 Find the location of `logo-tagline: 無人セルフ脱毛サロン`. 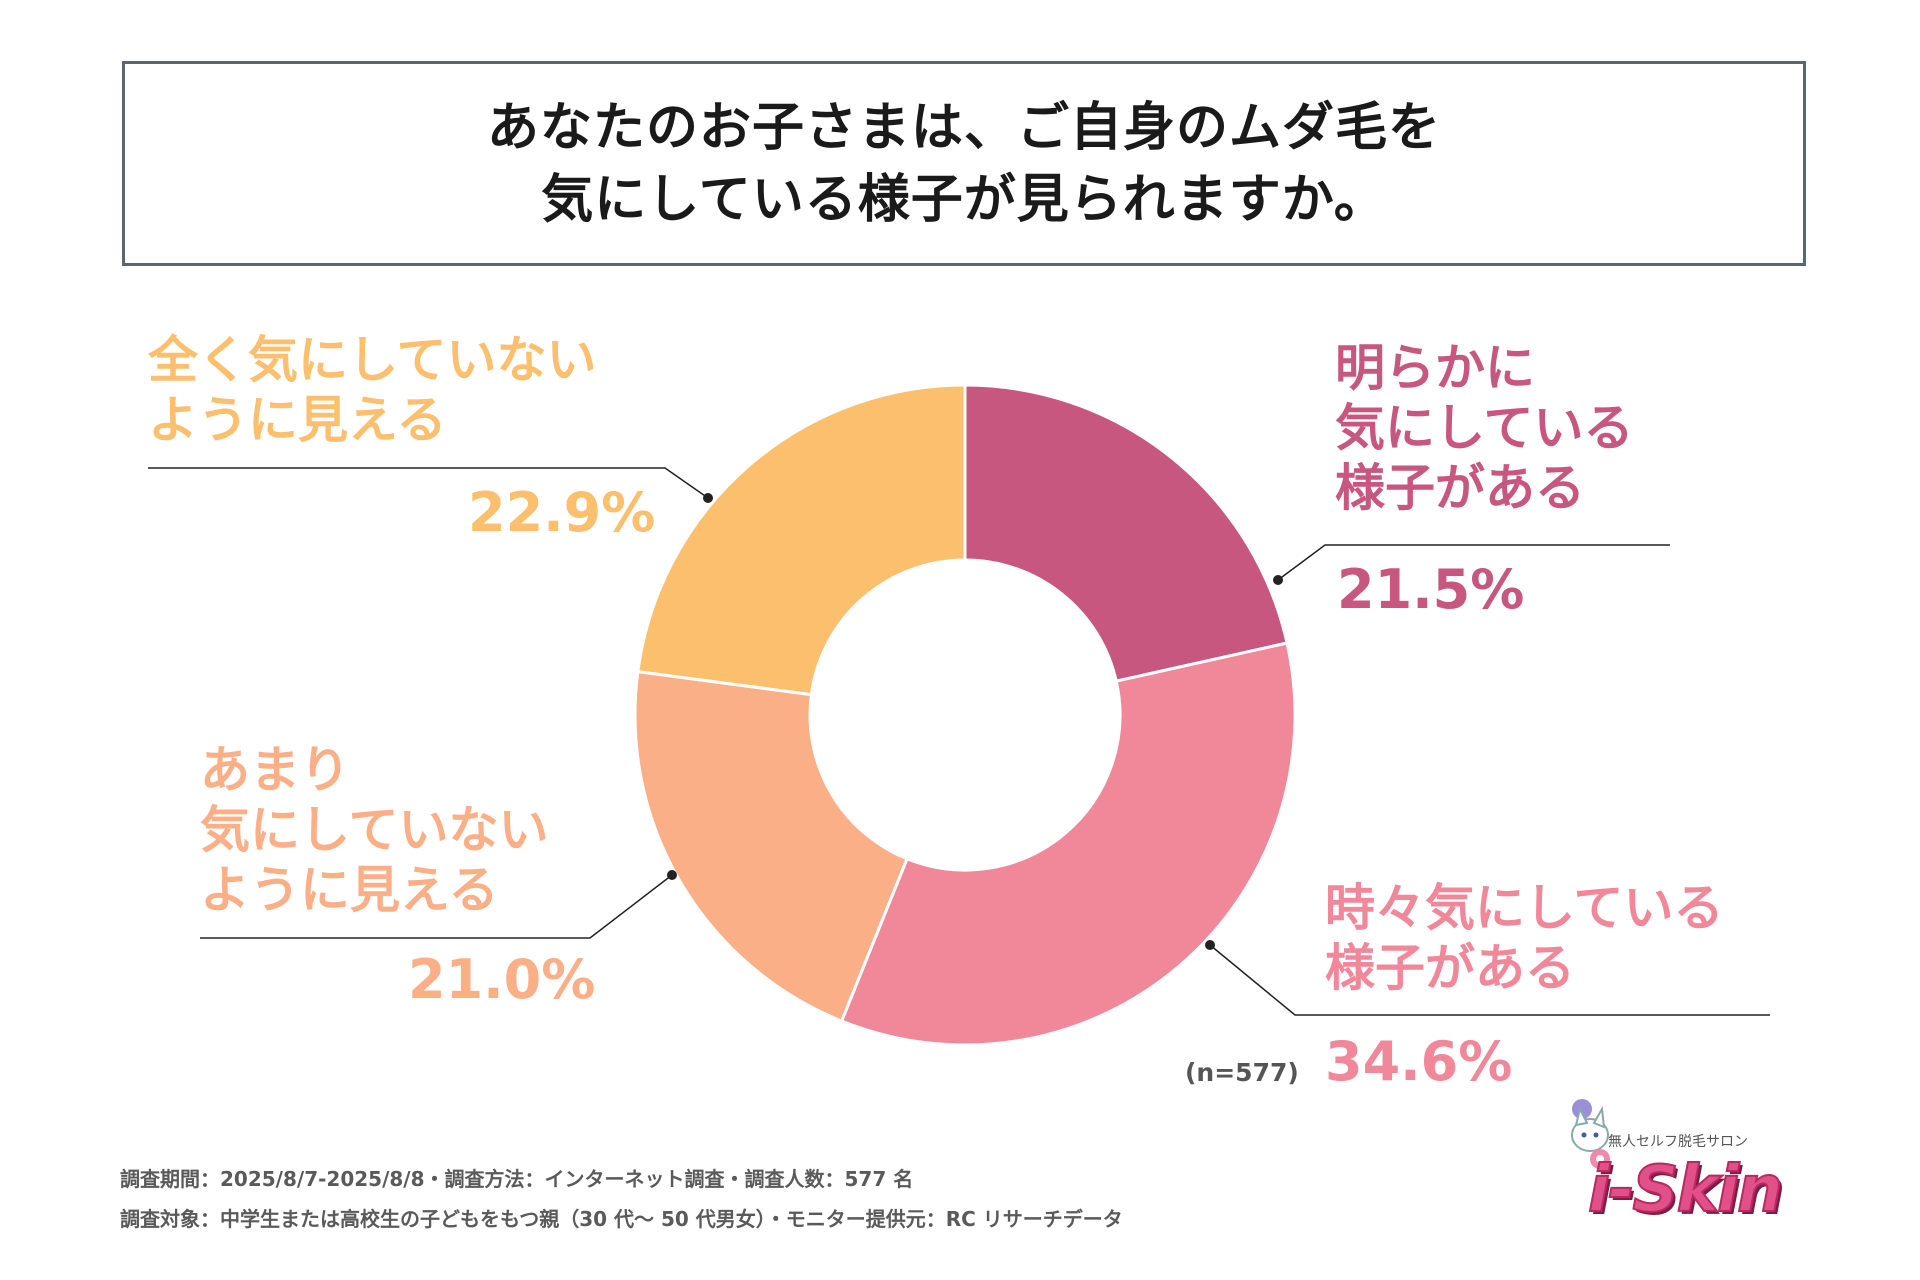

logo-tagline: 無人セルフ脱毛サロン is located at coordinates (1678, 1142).